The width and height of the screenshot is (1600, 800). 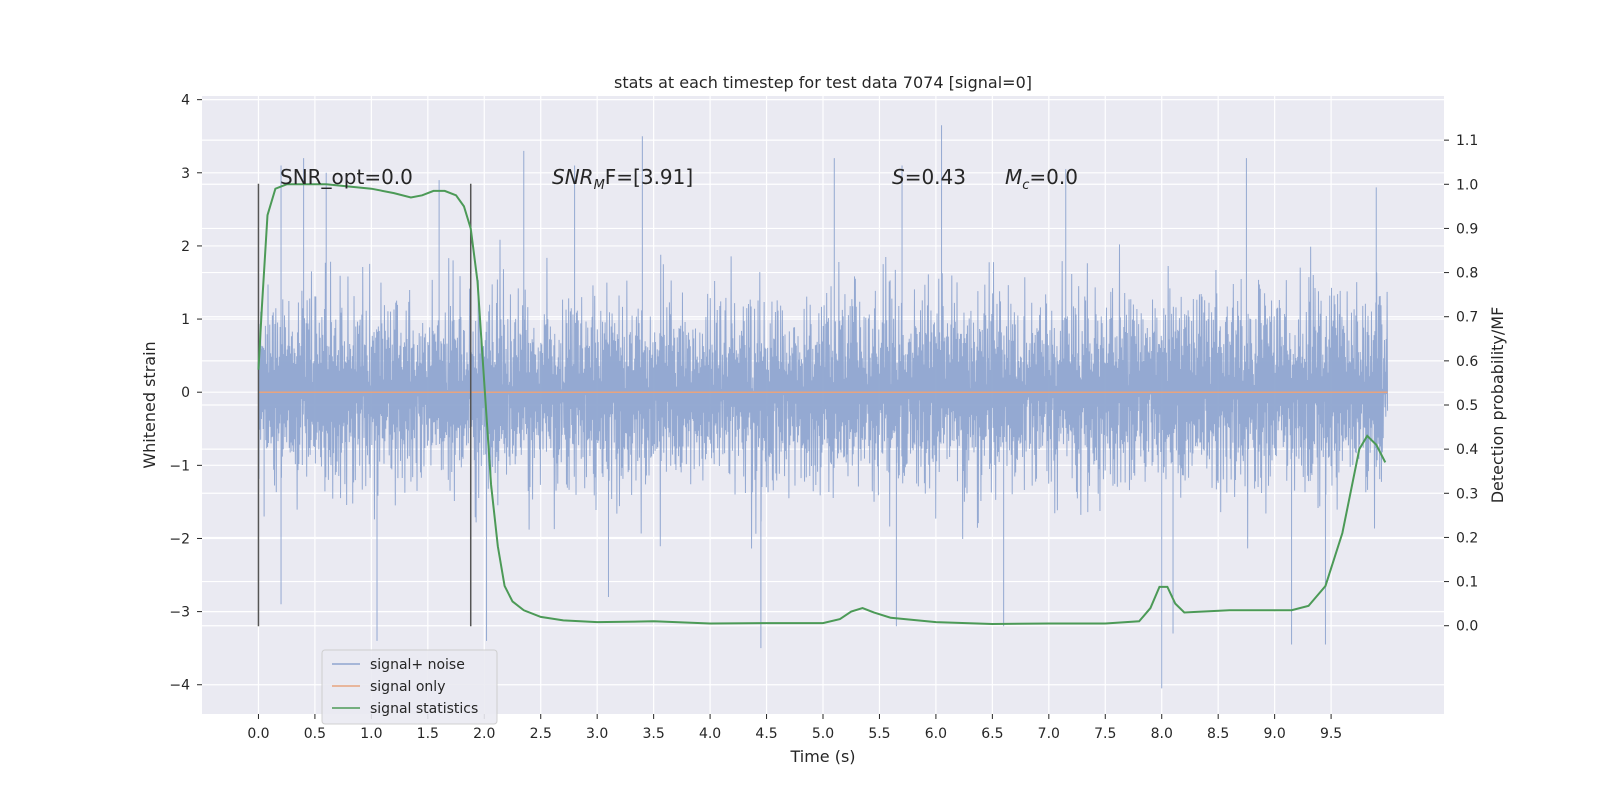 I want to click on y-axis-label: Whitened strain, so click(x=149, y=404).